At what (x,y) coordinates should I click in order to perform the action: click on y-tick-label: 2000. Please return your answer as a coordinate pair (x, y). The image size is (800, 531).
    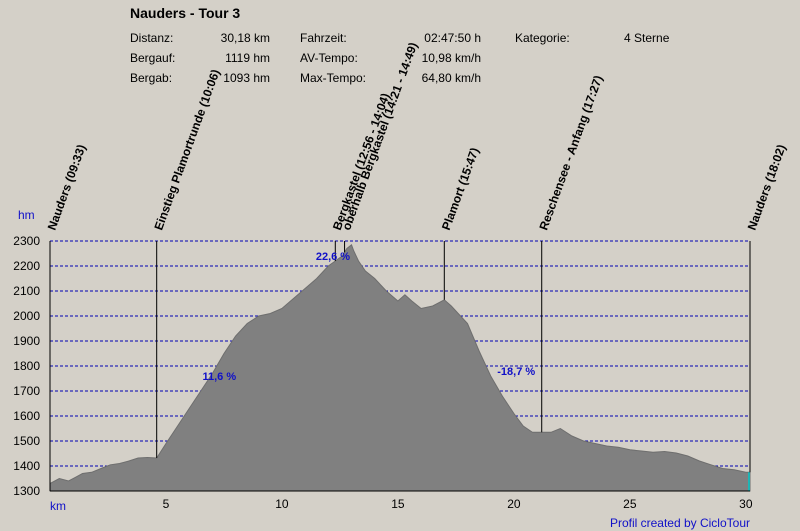
    Looking at the image, I should click on (26, 316).